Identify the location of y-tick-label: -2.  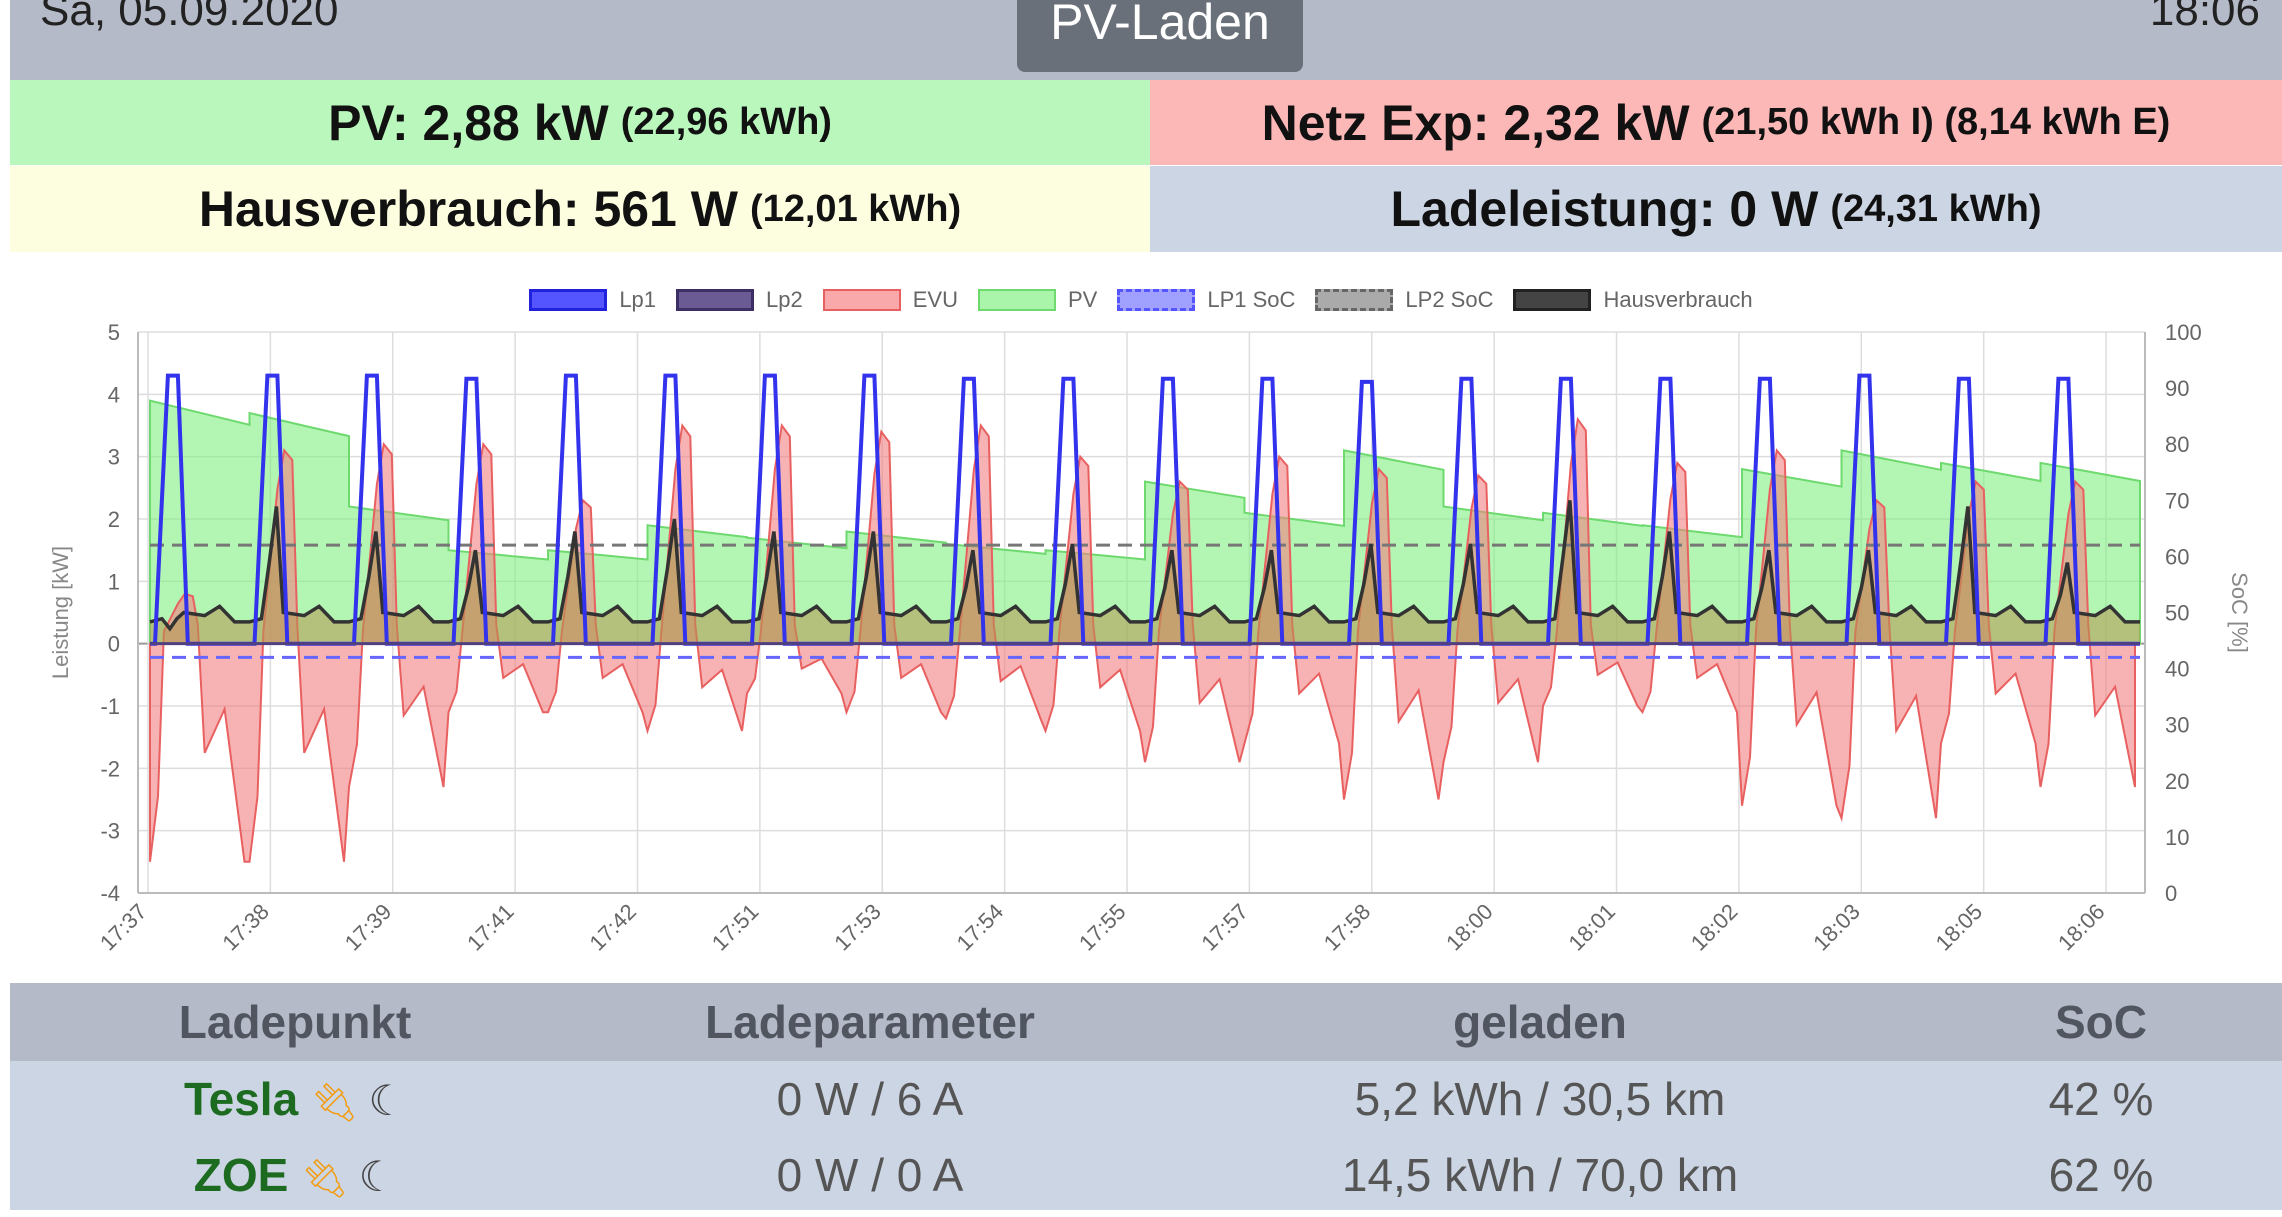
(110, 768).